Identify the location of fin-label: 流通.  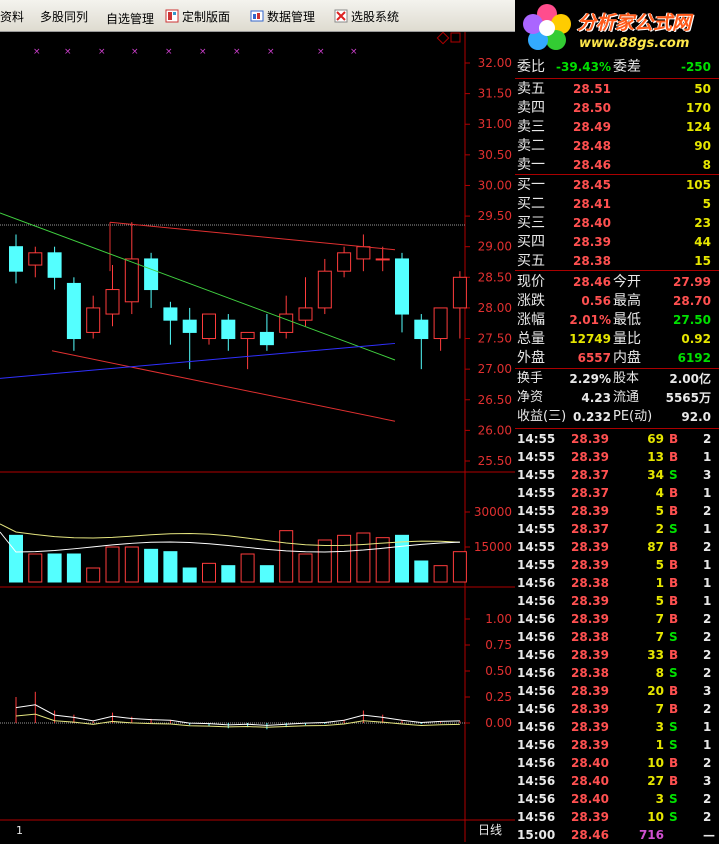
(626, 397).